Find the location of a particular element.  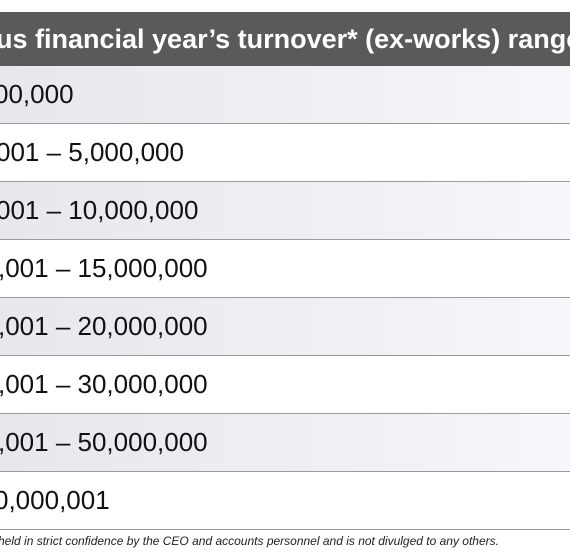

turnover-range-cell: 00,000 is located at coordinates (37, 94).